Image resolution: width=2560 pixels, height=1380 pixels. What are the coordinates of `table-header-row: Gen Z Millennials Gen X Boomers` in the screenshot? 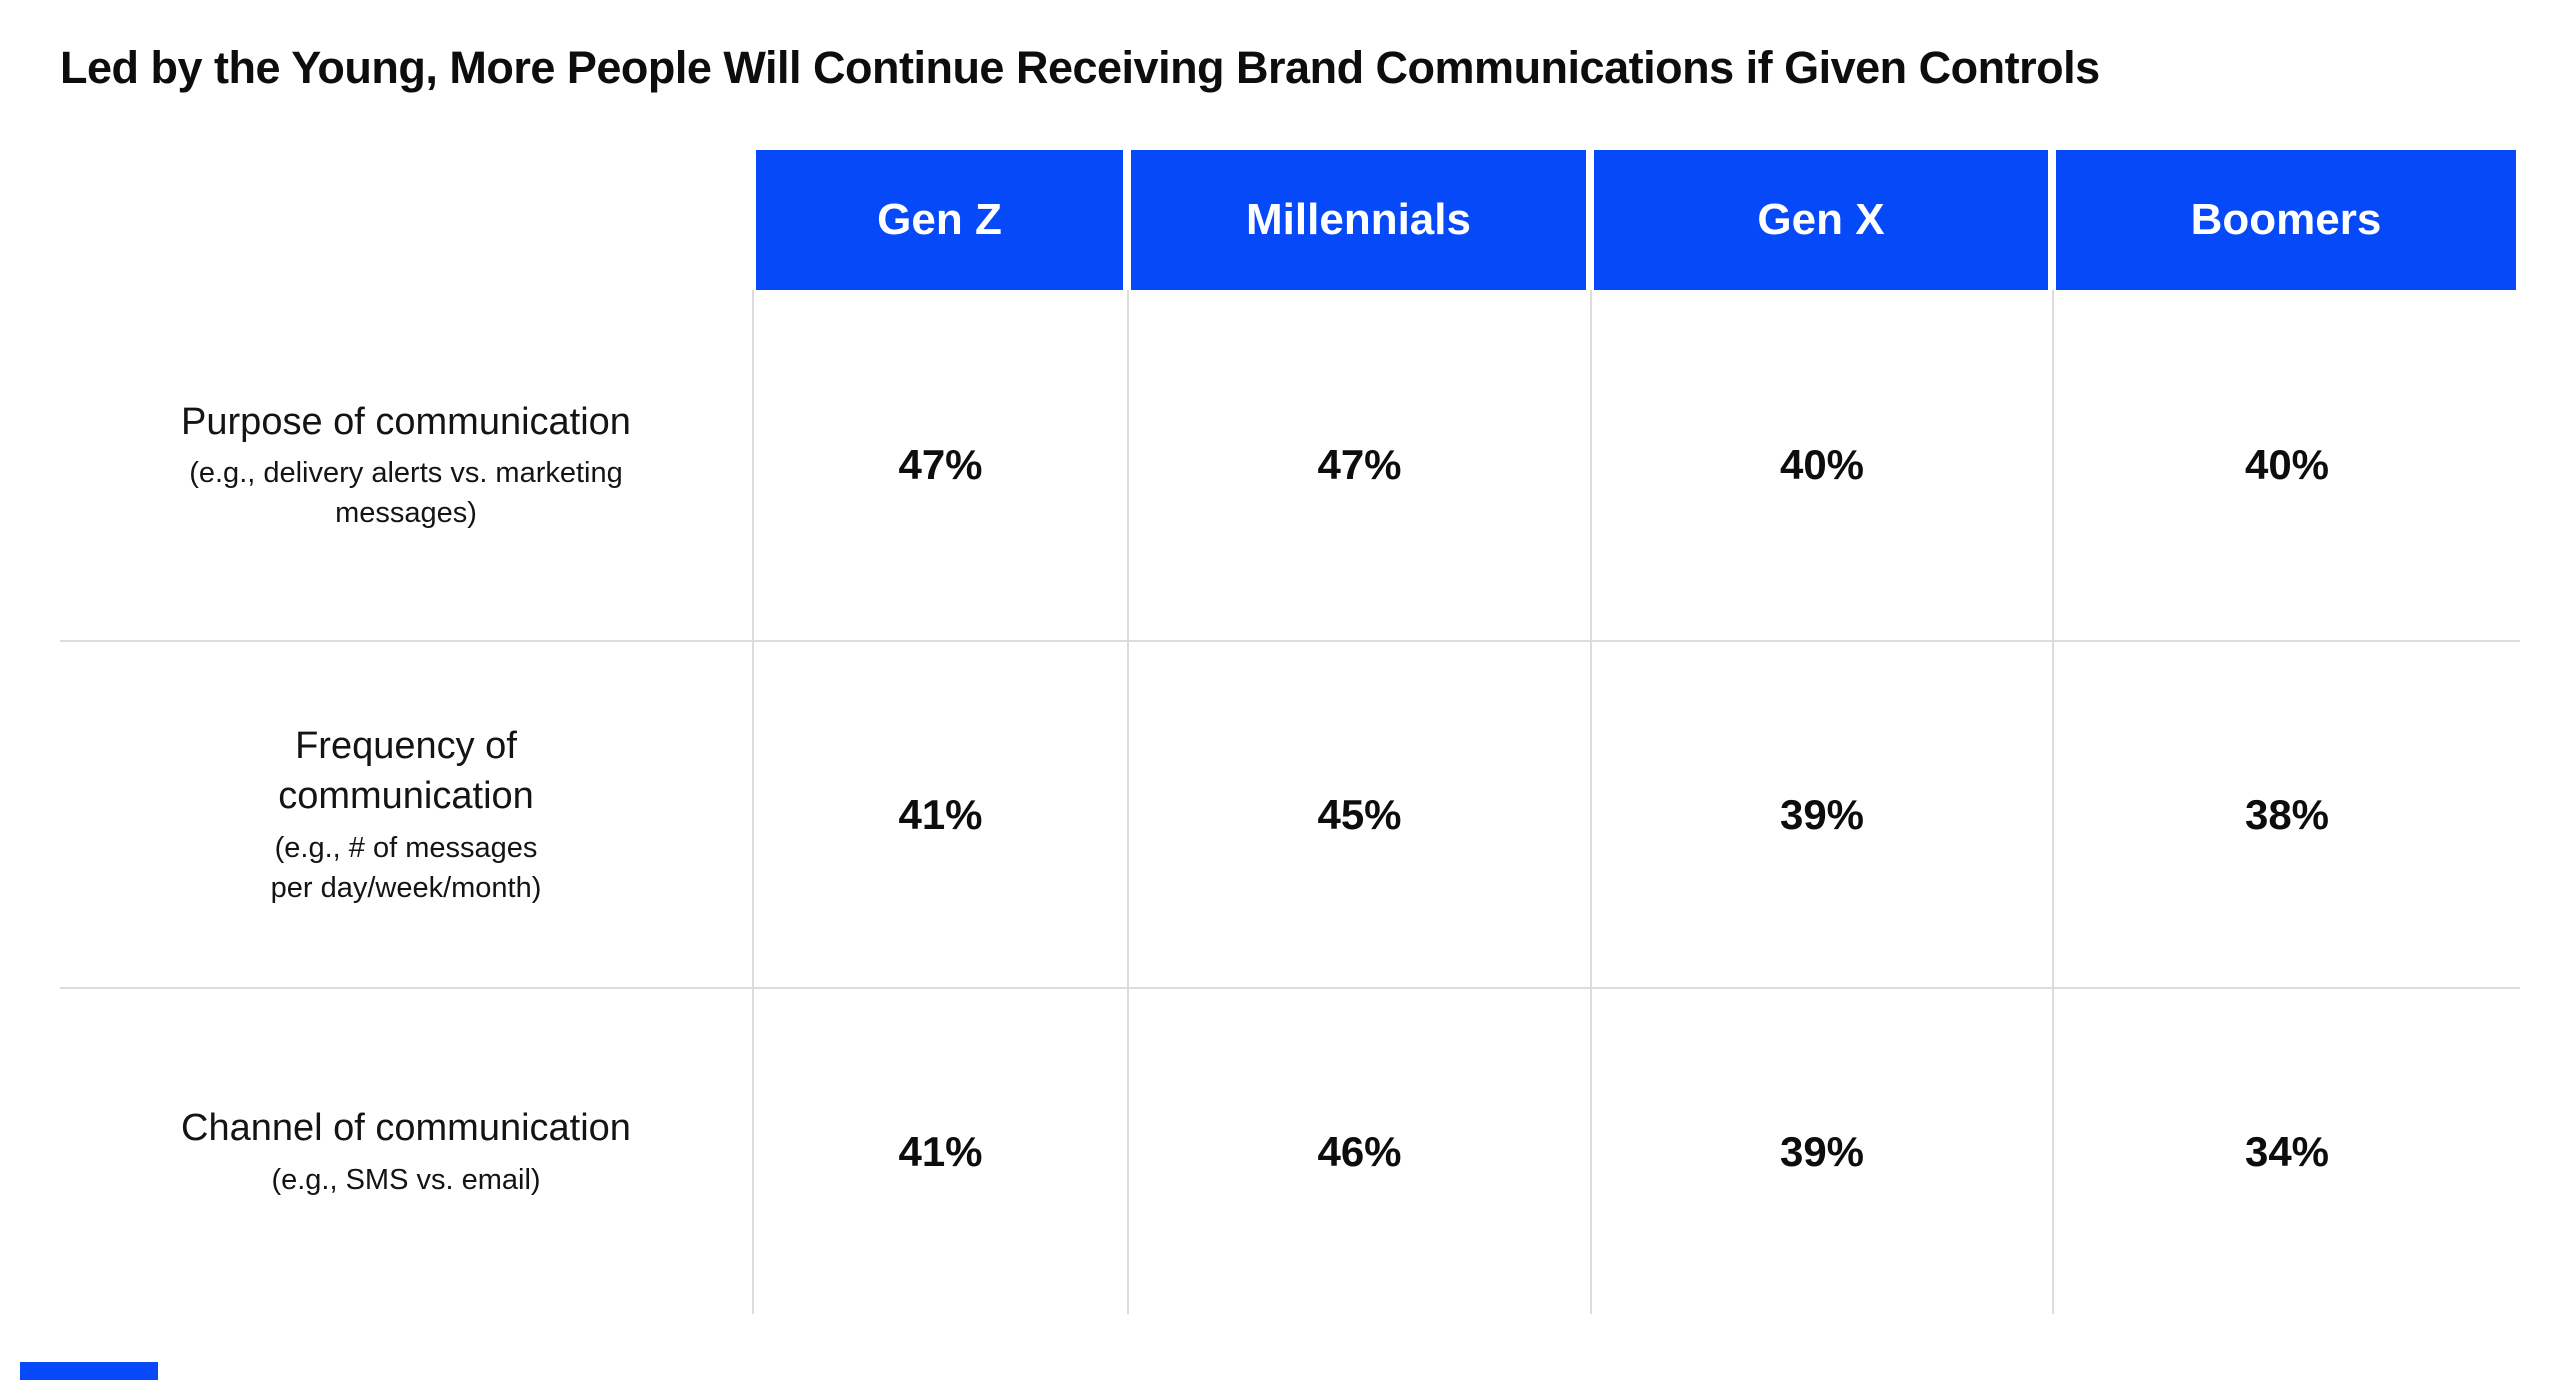 It's located at (1290, 220).